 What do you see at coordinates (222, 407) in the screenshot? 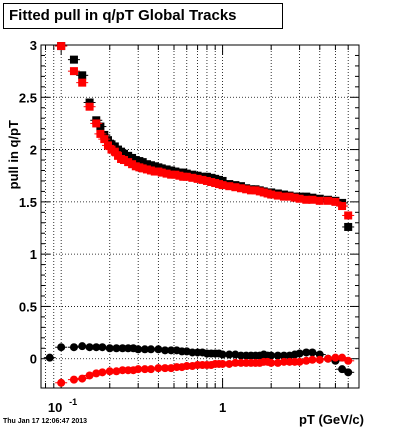
I see `x-tick-label: 1` at bounding box center [222, 407].